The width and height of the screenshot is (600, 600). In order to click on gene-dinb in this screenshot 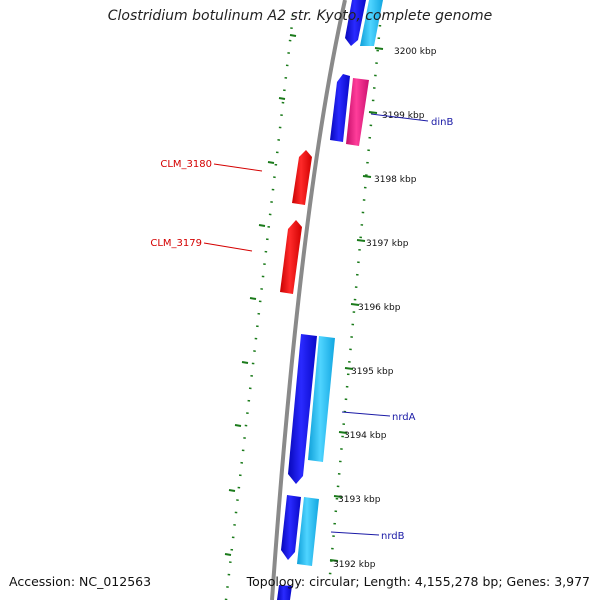, I will do `click(357, 112)`.